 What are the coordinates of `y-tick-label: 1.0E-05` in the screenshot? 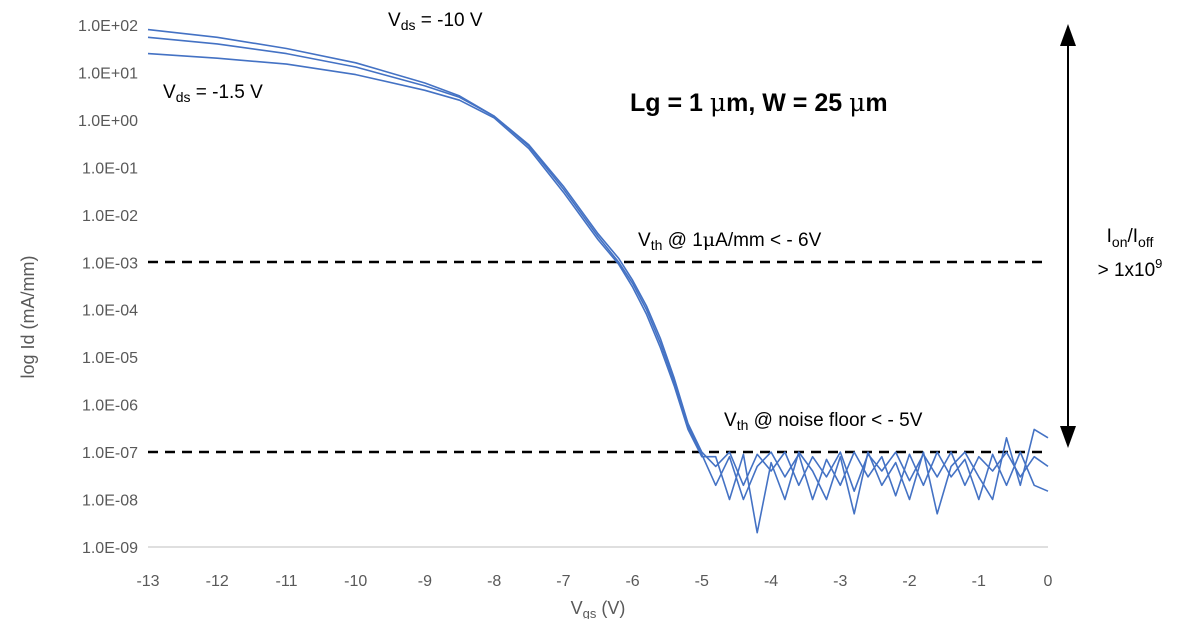 It's located at (110, 358).